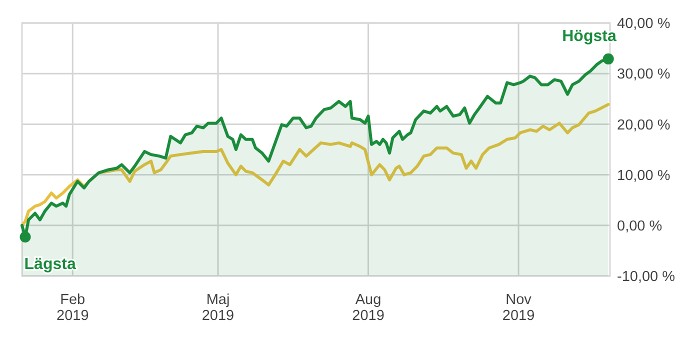  What do you see at coordinates (643, 74) in the screenshot?
I see `y-tick-label: 30,00 %` at bounding box center [643, 74].